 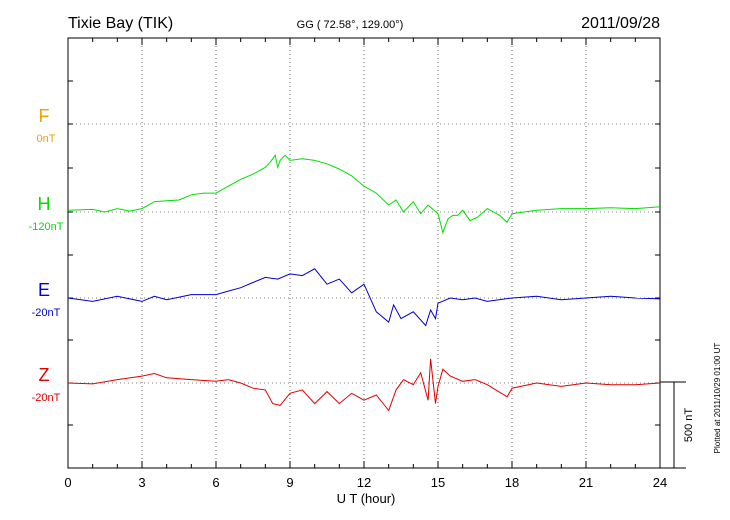 What do you see at coordinates (364, 297) in the screenshot?
I see `series-line-e` at bounding box center [364, 297].